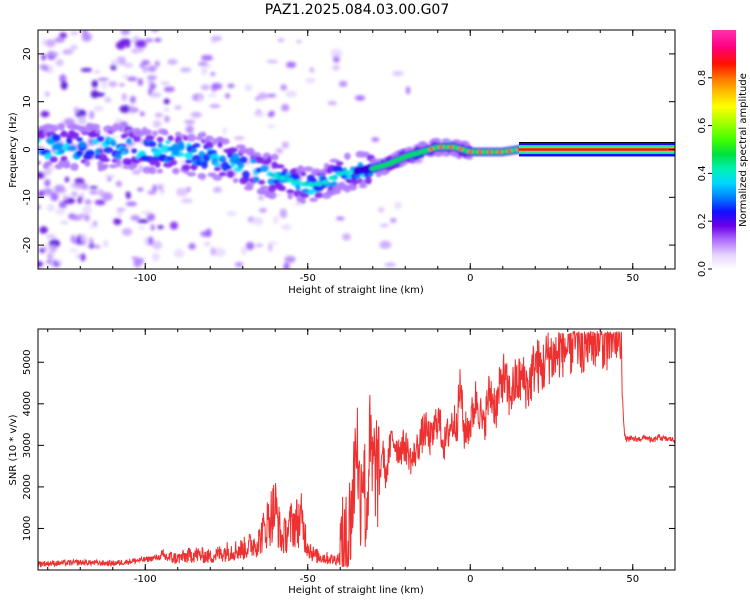 This screenshot has width=750, height=600. I want to click on snr-ytick-label: 5000, so click(27, 362).